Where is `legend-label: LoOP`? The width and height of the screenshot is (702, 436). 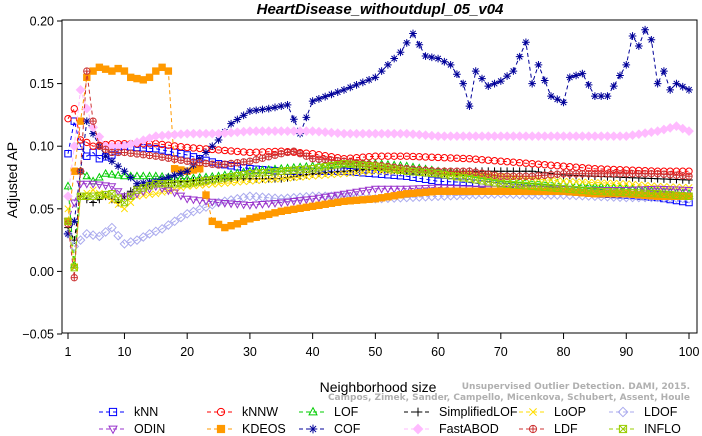
legend-label: LoOP is located at coordinates (570, 411).